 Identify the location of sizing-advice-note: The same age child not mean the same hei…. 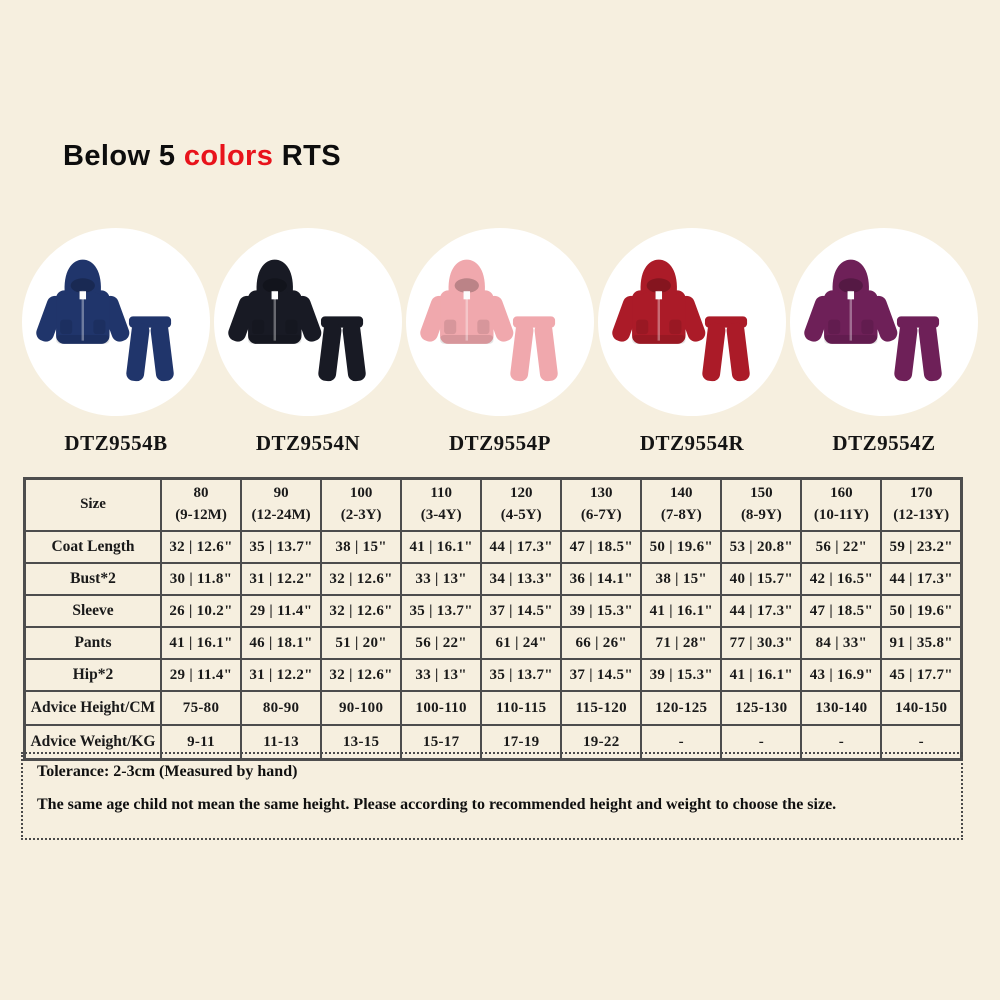
(437, 804).